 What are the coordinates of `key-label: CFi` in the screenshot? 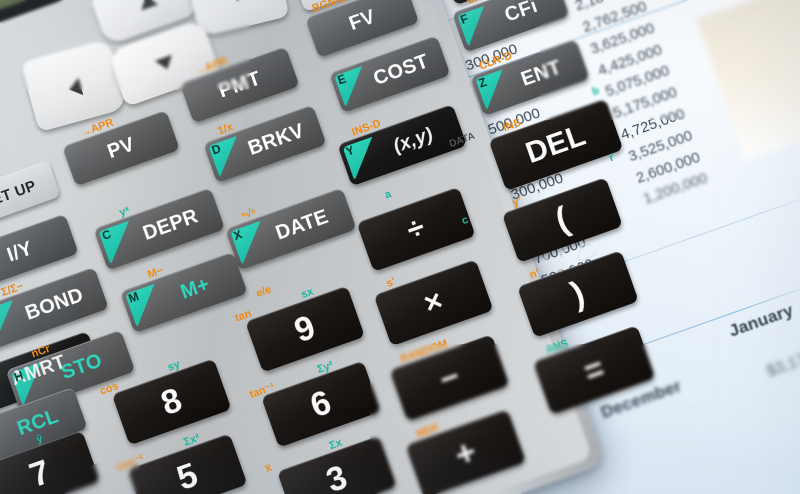 It's located at (521, 13).